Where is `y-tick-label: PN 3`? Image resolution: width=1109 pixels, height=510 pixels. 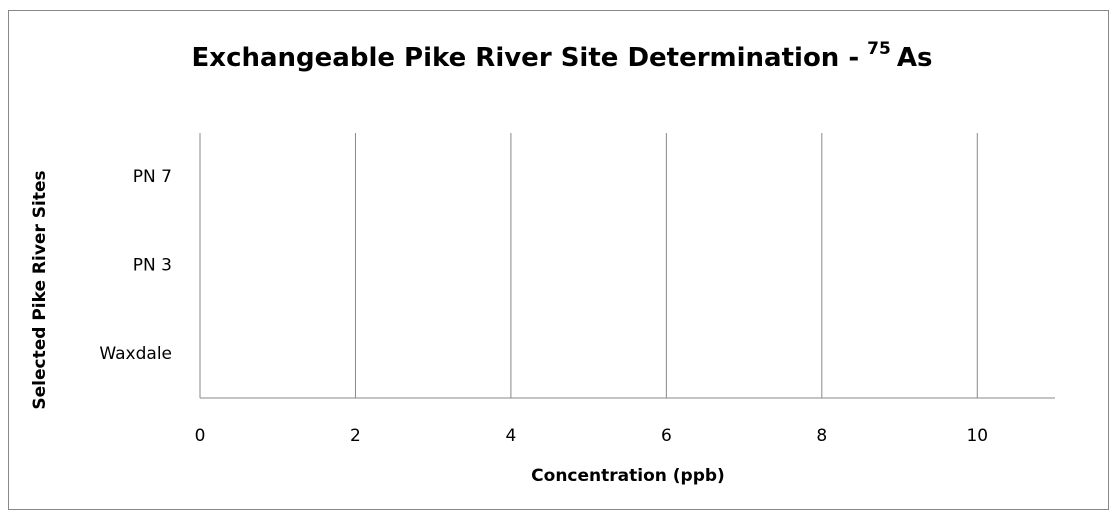 y-tick-label: PN 3 is located at coordinates (152, 266).